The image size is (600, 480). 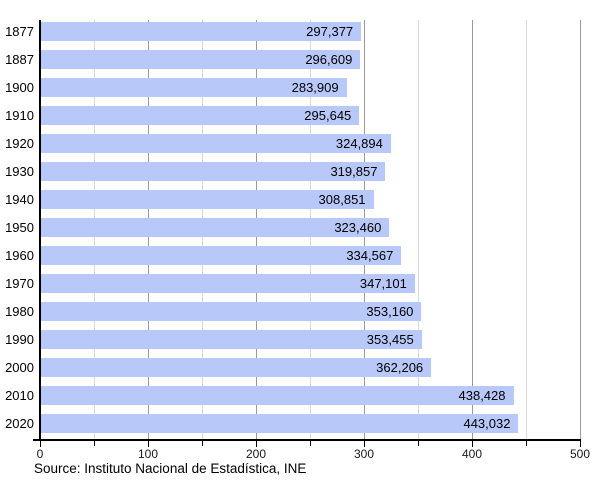 I want to click on year-label: 1950, so click(x=19, y=227).